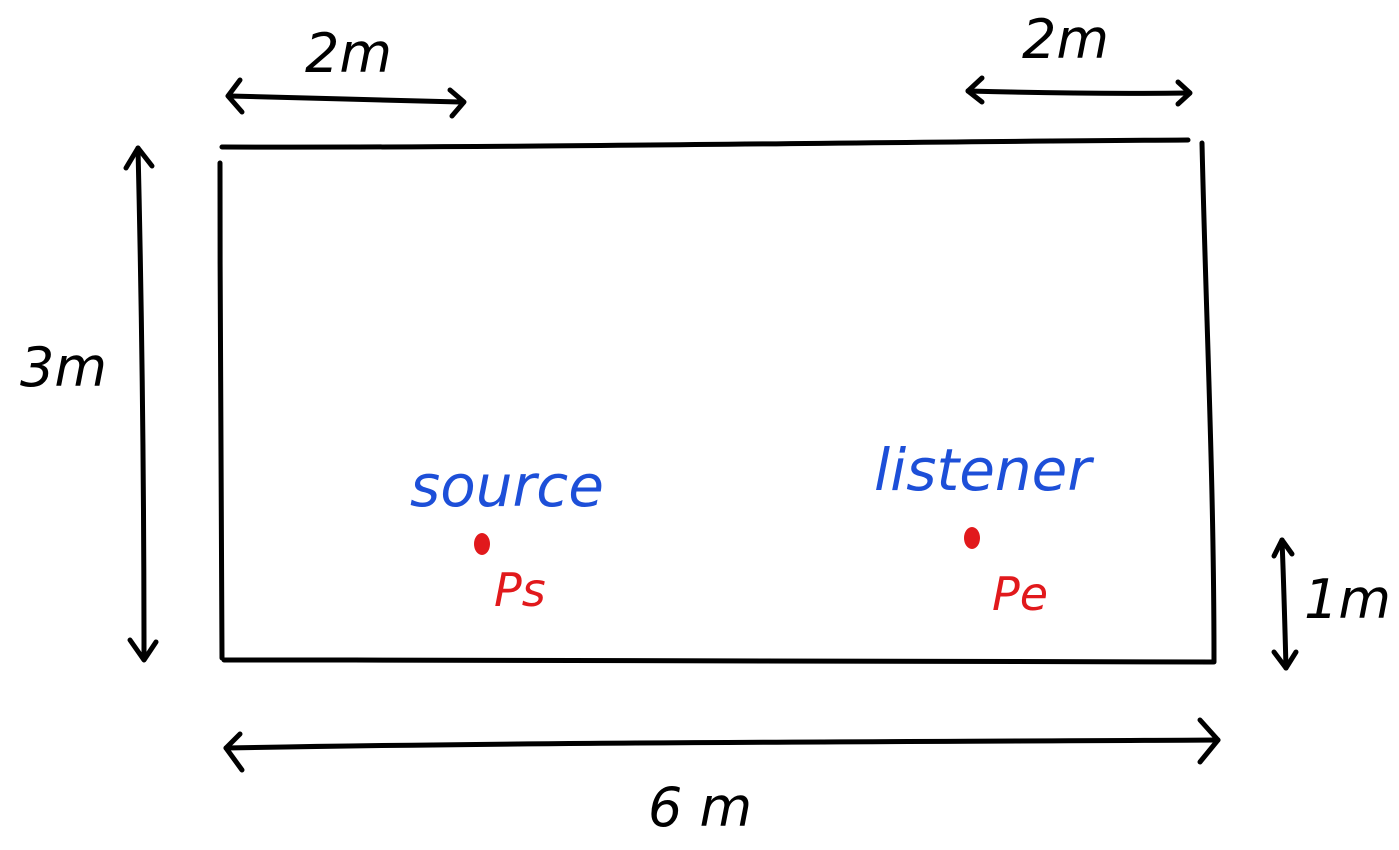 The height and width of the screenshot is (850, 1399). Describe the element at coordinates (520, 590) in the screenshot. I see `source-point-label: Ps` at that location.